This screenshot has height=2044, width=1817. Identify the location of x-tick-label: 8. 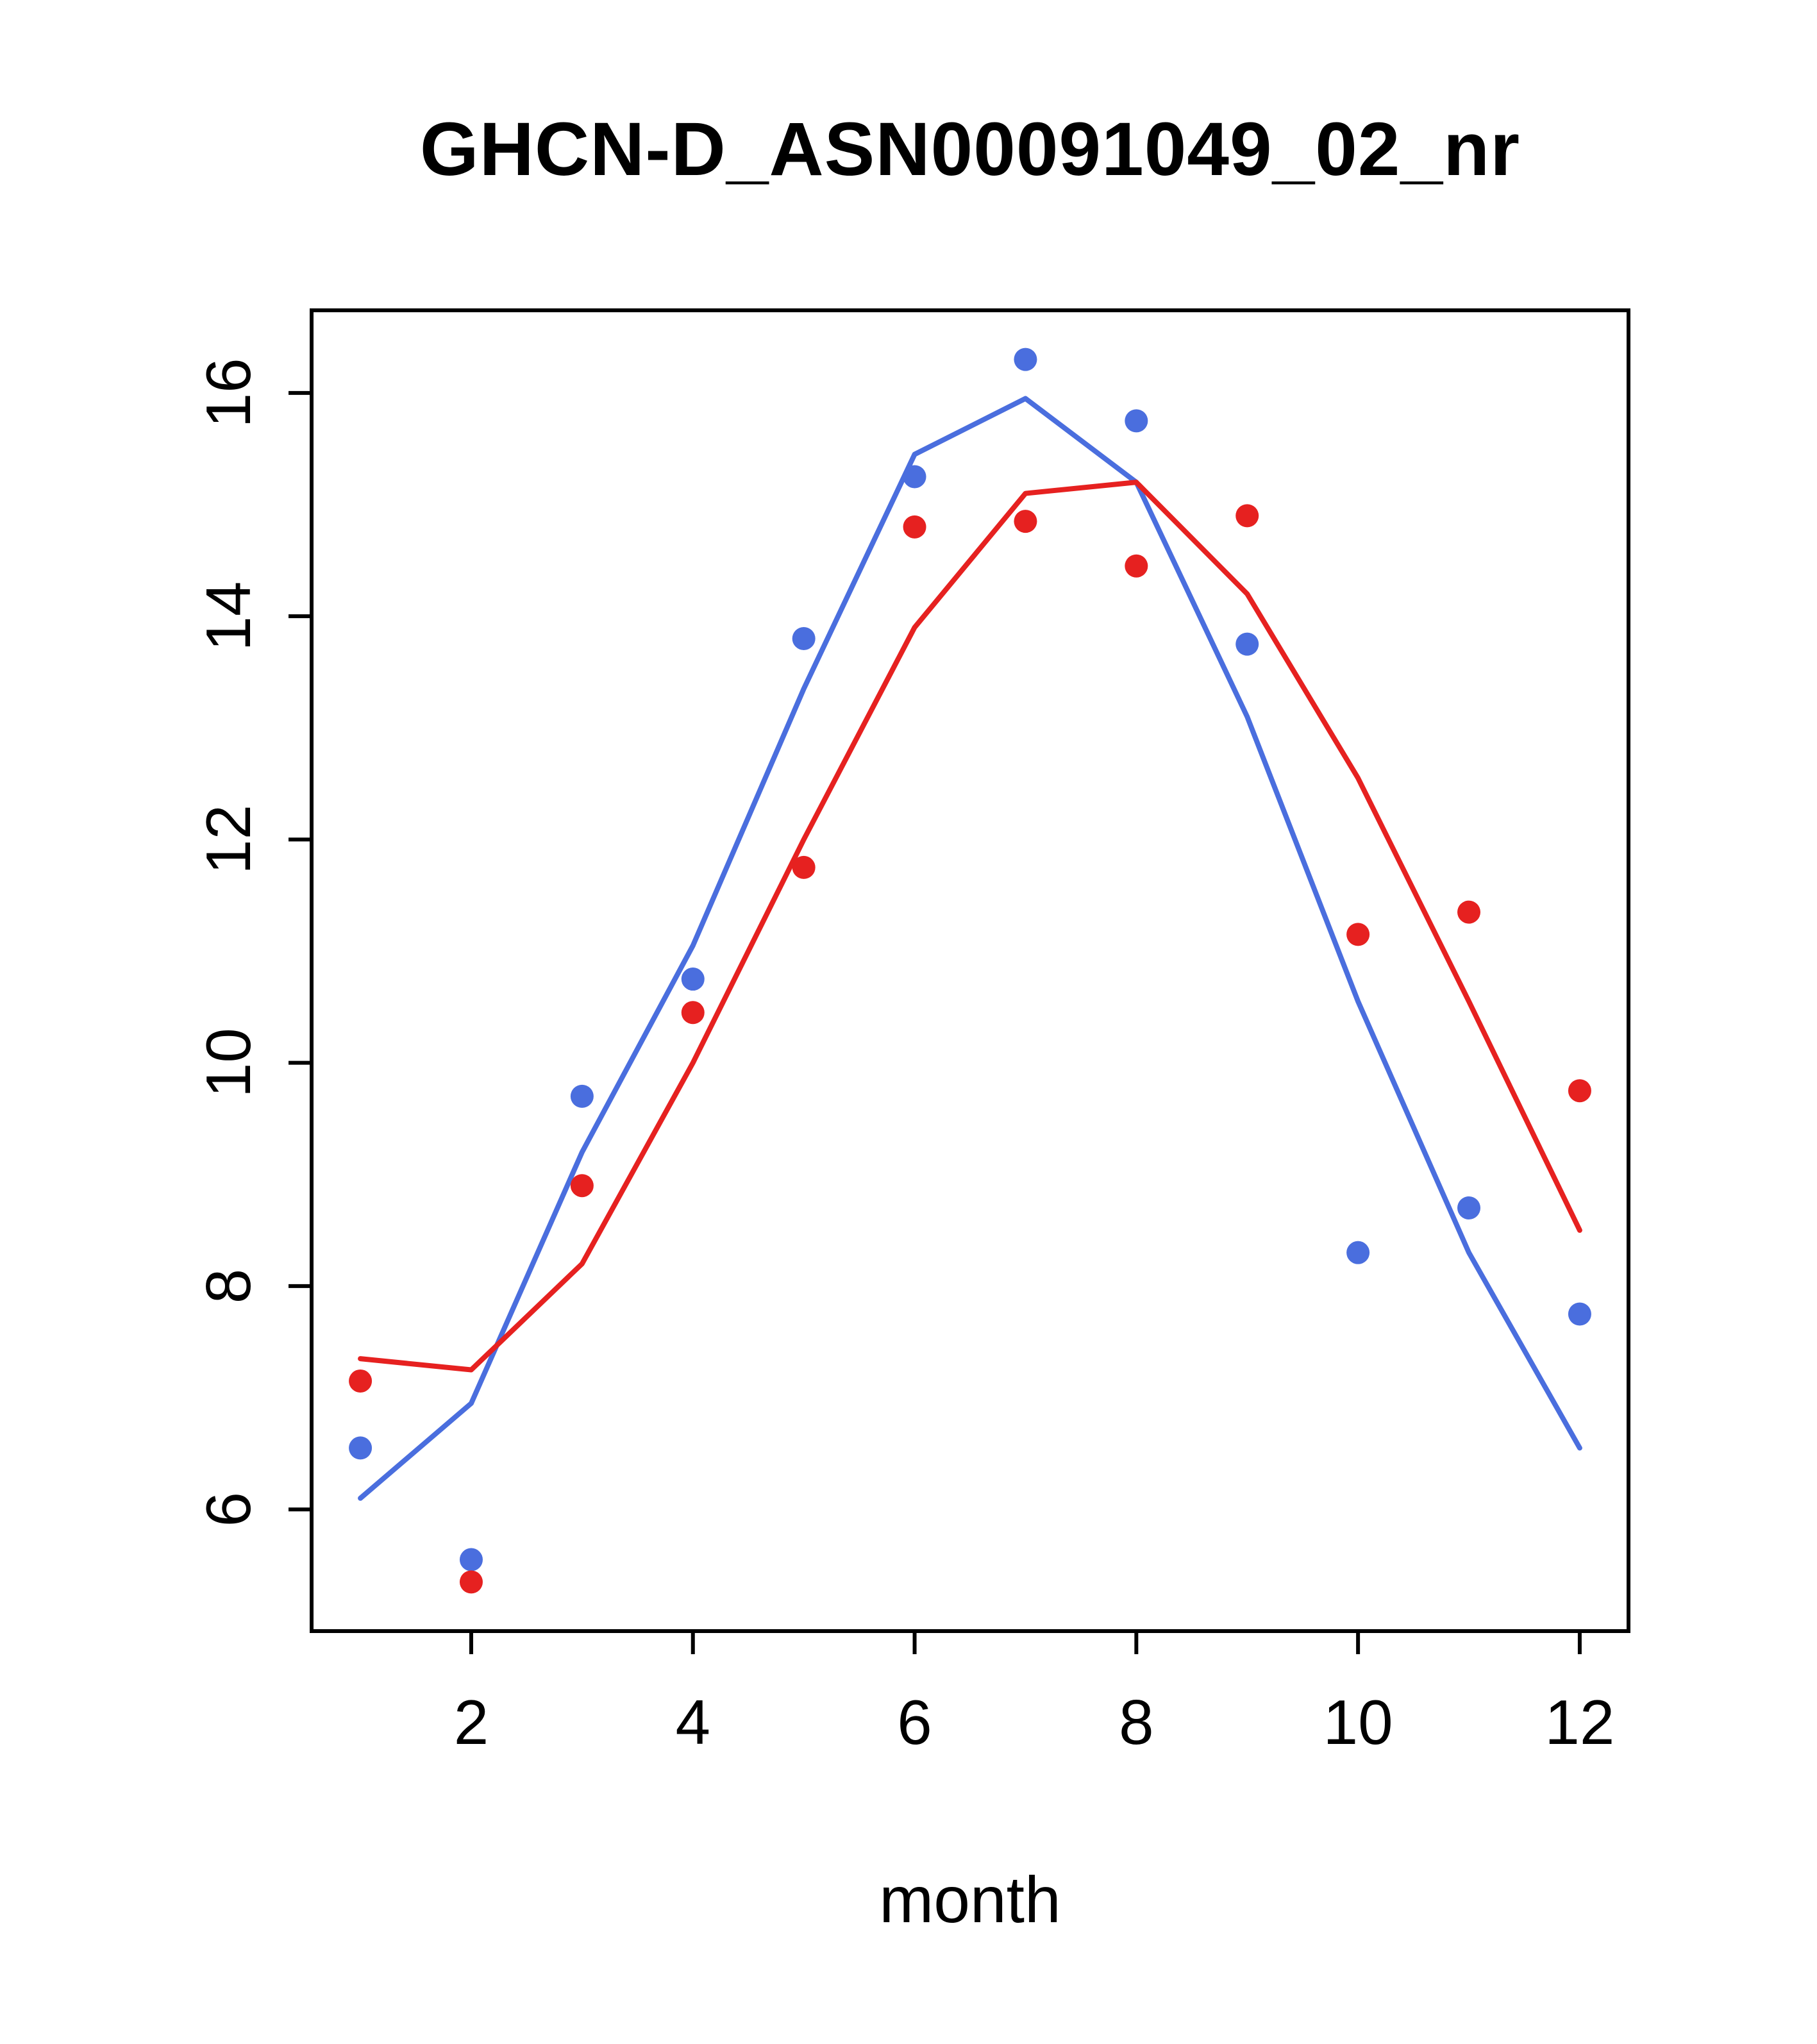
(1136, 1722).